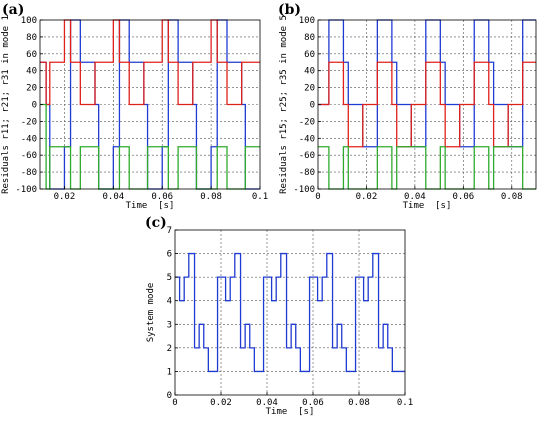 The image size is (545, 431). What do you see at coordinates (151, 313) in the screenshot?
I see `y-axis-label: System mode` at bounding box center [151, 313].